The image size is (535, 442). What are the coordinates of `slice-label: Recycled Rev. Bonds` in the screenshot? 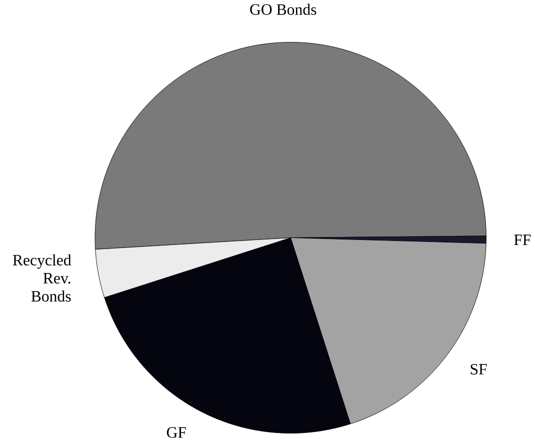 It's located at (42, 278).